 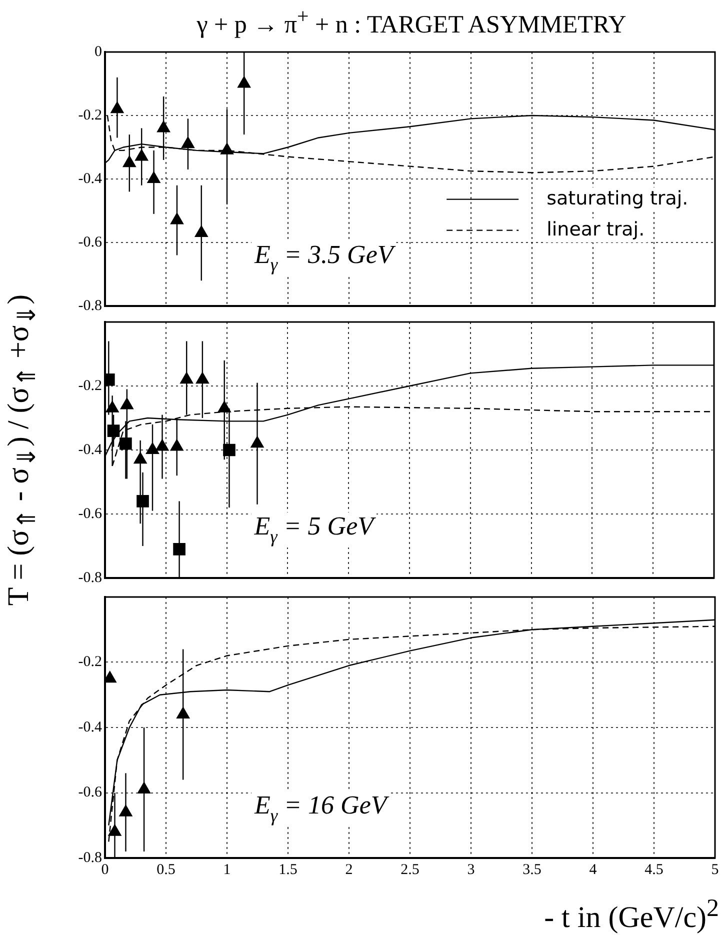 What do you see at coordinates (617, 198) in the screenshot?
I see `legend-label: saturating traj.` at bounding box center [617, 198].